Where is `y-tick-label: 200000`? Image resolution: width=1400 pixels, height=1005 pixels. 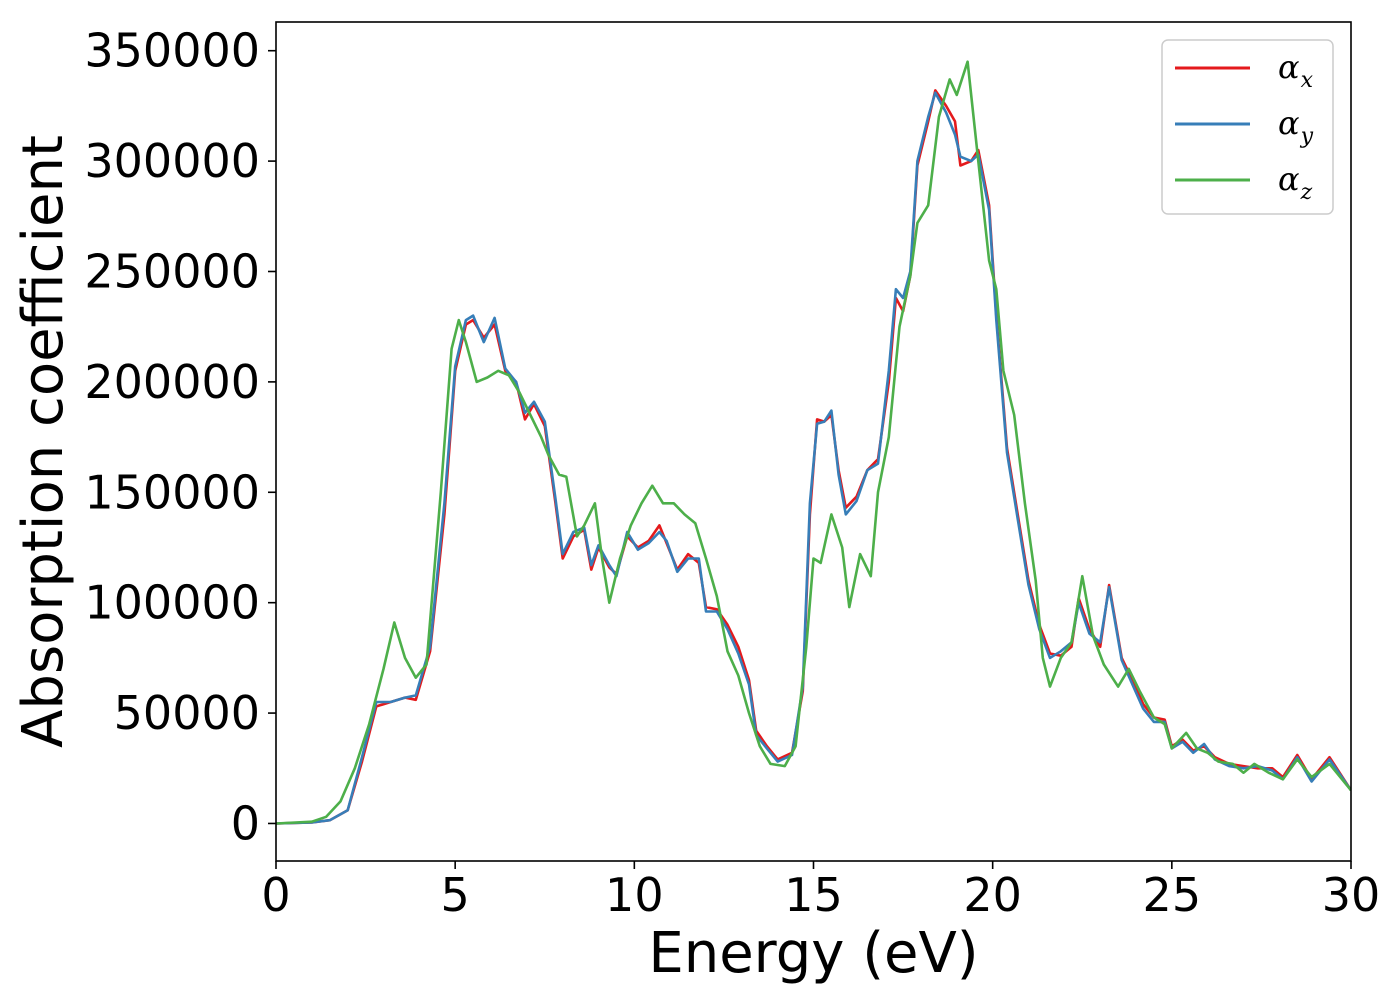 y-tick-label: 200000 is located at coordinates (172, 382).